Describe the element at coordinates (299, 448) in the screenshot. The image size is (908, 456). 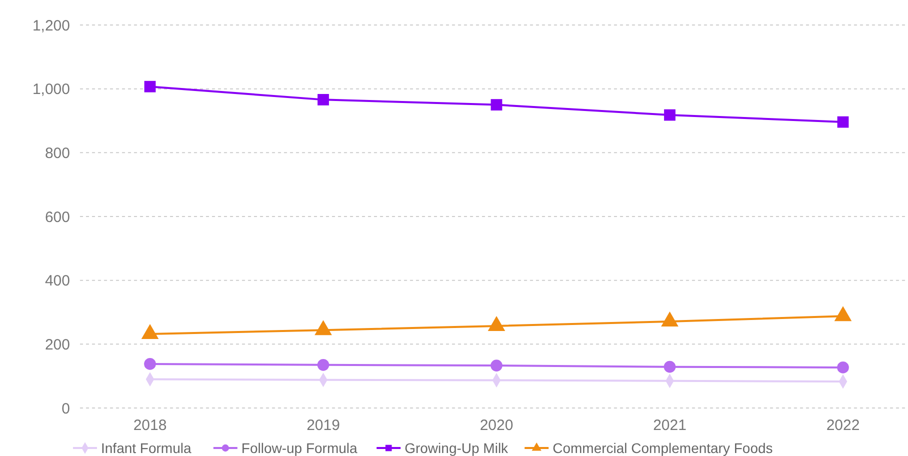
I see `legend-label: Follow-up Formula` at that location.